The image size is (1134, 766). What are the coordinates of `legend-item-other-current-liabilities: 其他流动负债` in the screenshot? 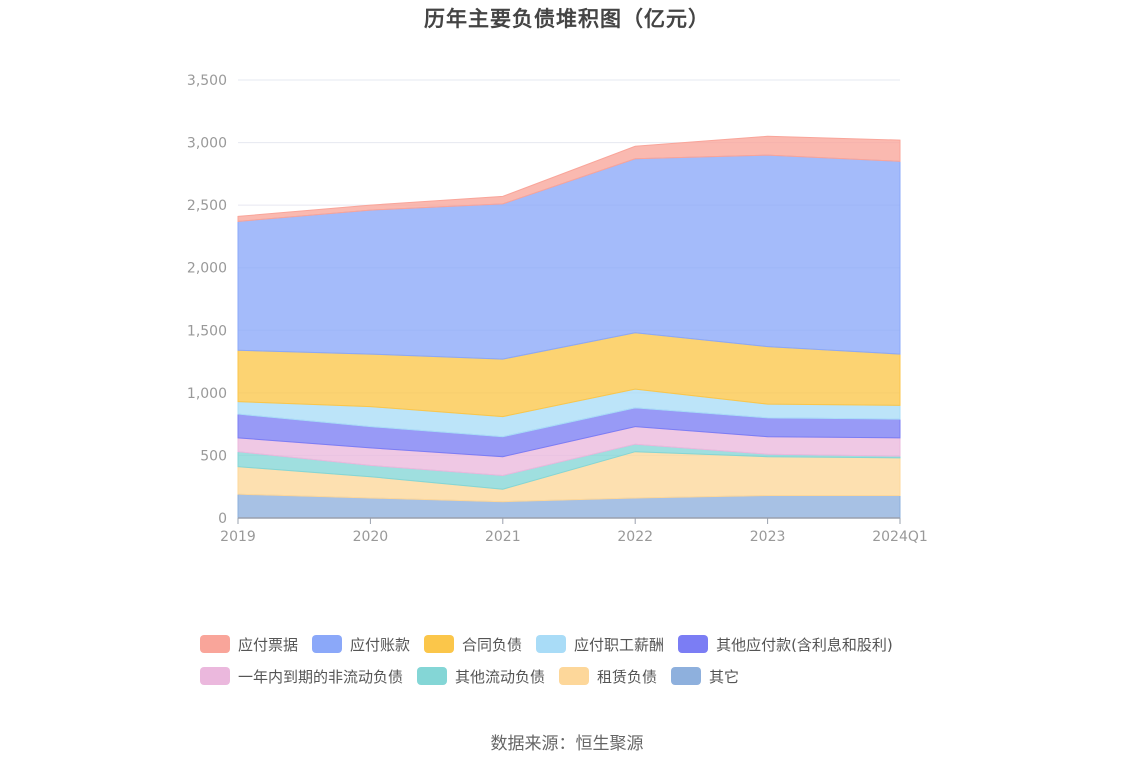 It's located at (481, 676).